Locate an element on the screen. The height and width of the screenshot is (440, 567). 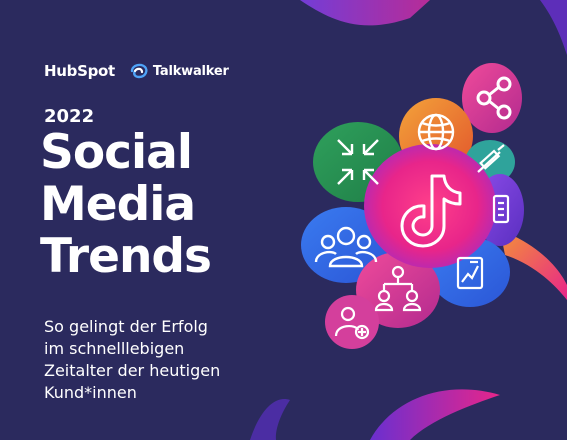
title-line-2: Media is located at coordinates (118, 204).